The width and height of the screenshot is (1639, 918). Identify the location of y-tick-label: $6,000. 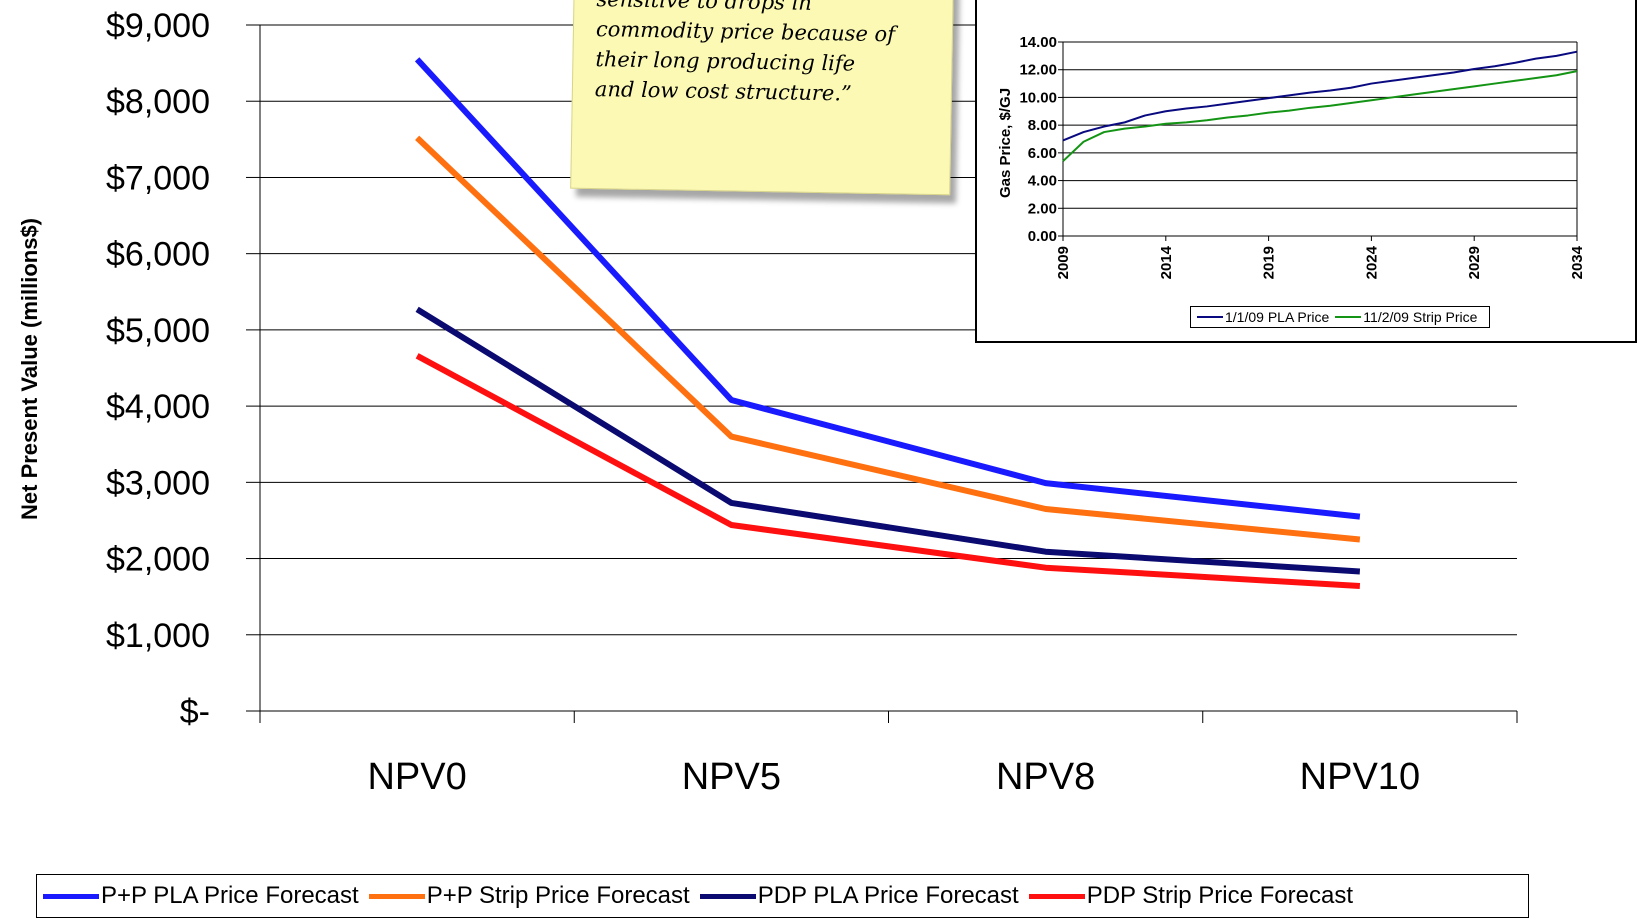
(158, 255).